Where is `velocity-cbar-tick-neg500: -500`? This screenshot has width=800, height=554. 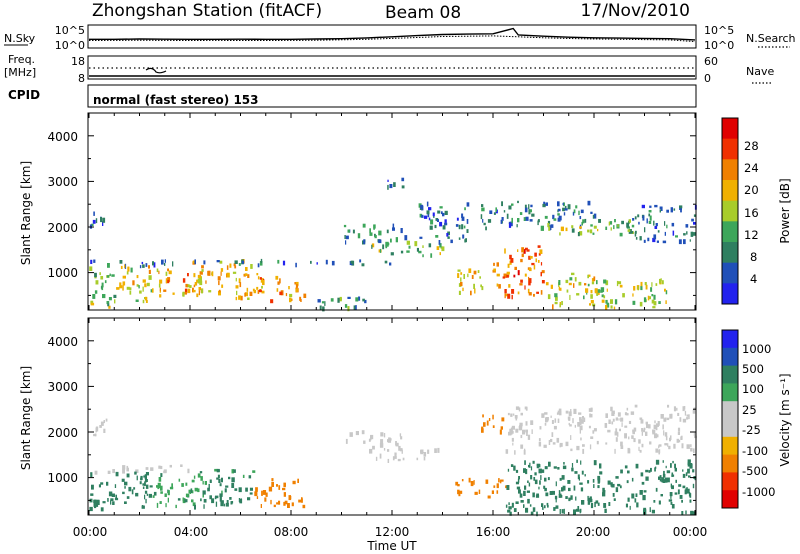
velocity-cbar-tick-neg500: -500 is located at coordinates (755, 471).